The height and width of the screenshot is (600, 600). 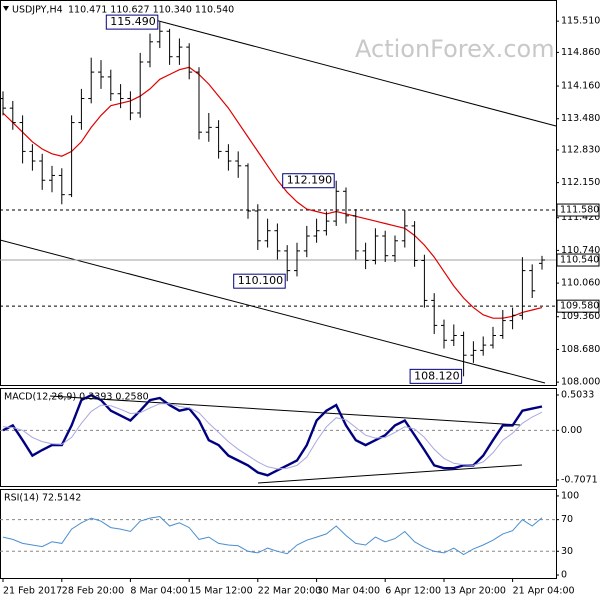 What do you see at coordinates (455, 49) in the screenshot?
I see `watermark: ActionForex.com` at bounding box center [455, 49].